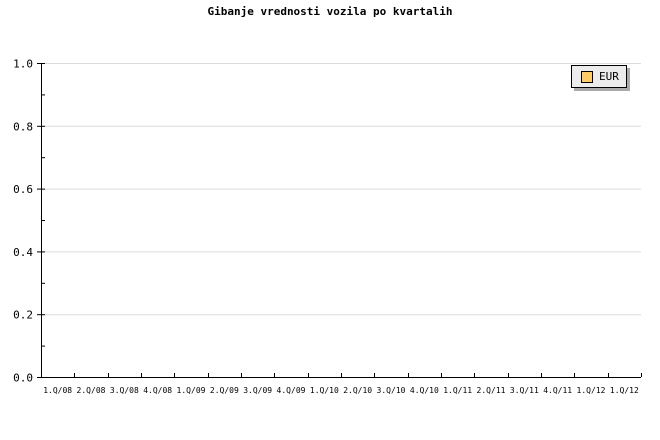 This screenshot has height=440, width=660. What do you see at coordinates (23, 315) in the screenshot?
I see `y-tick-label: 0.2` at bounding box center [23, 315].